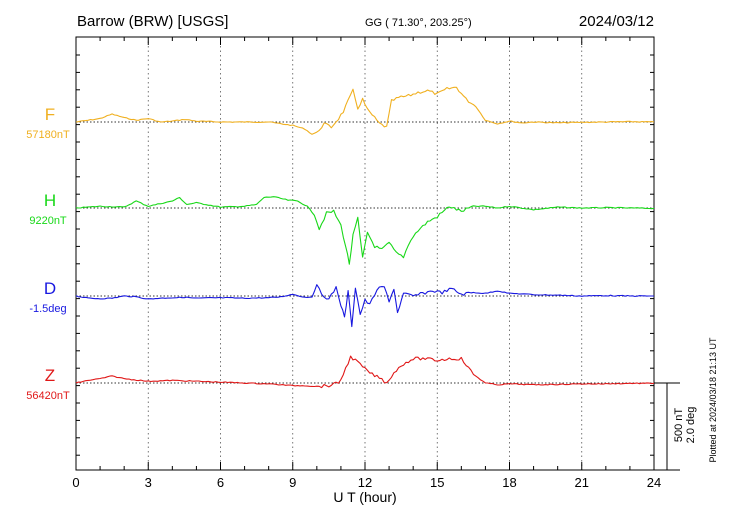  What do you see at coordinates (418, 23) in the screenshot?
I see `station-coordinates: GG ( 71.30°, 203.25°)` at bounding box center [418, 23].